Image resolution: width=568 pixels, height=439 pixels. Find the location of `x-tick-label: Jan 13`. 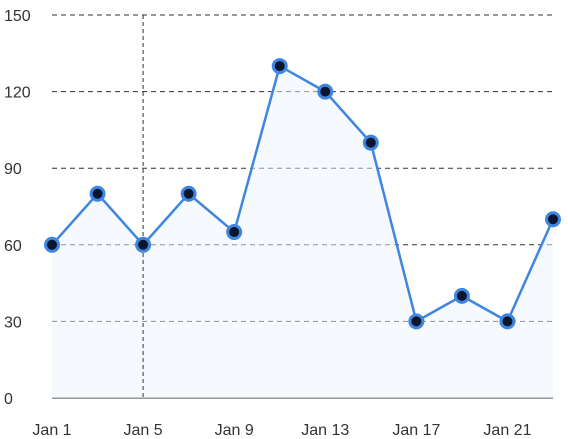

x-tick-label: Jan 13 is located at coordinates (325, 430).